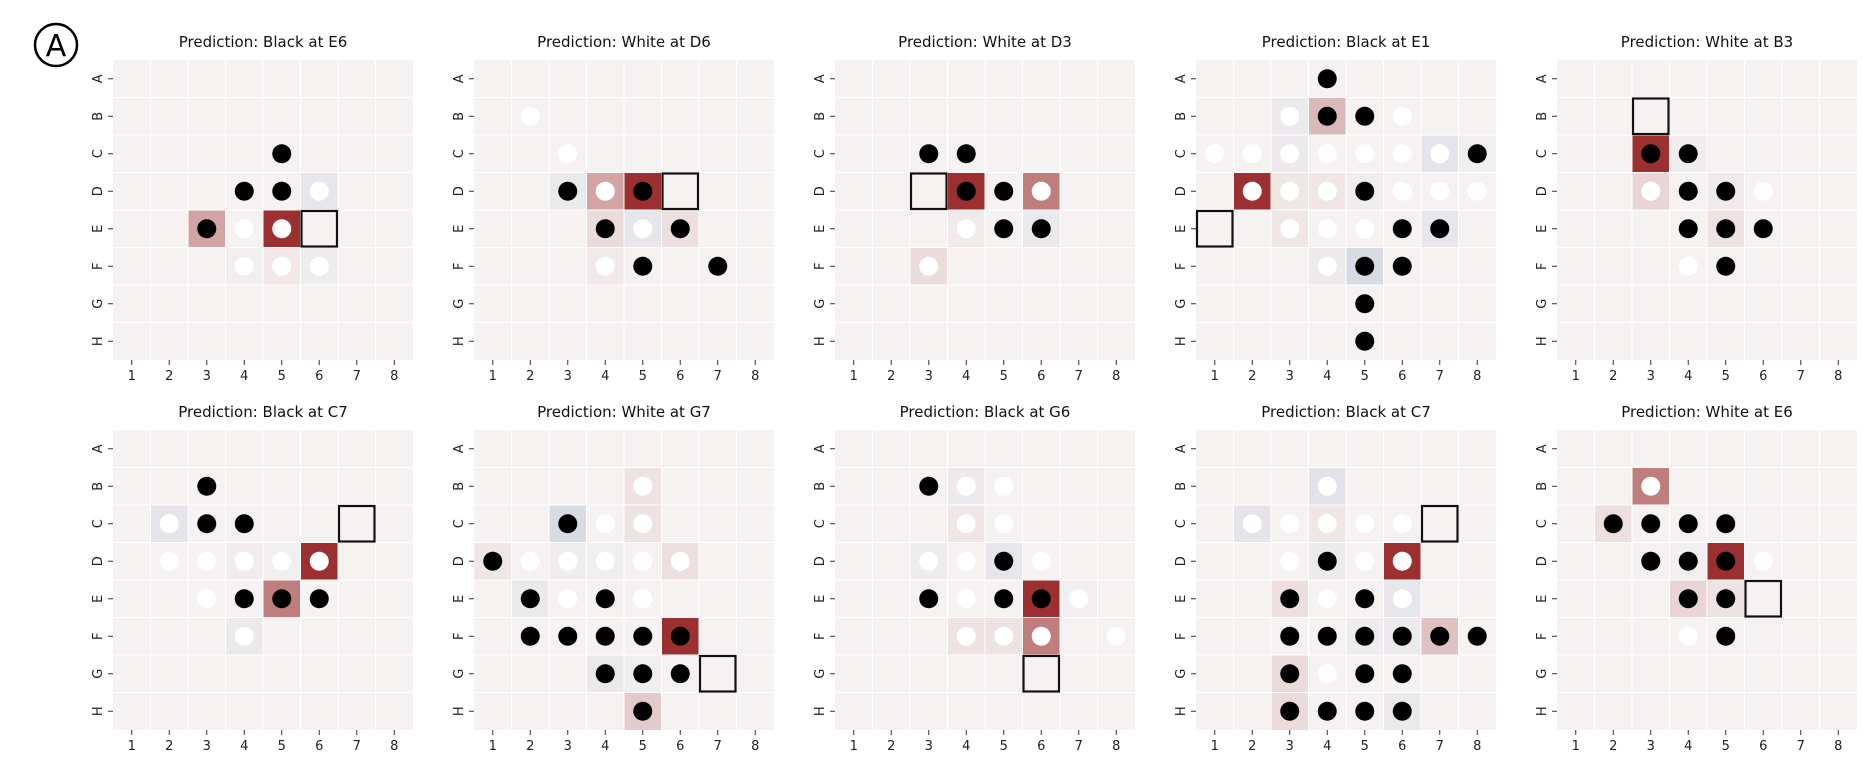 The width and height of the screenshot is (1868, 758). What do you see at coordinates (985, 412) in the screenshot?
I see `board-title: Prediction: Black at G6` at bounding box center [985, 412].